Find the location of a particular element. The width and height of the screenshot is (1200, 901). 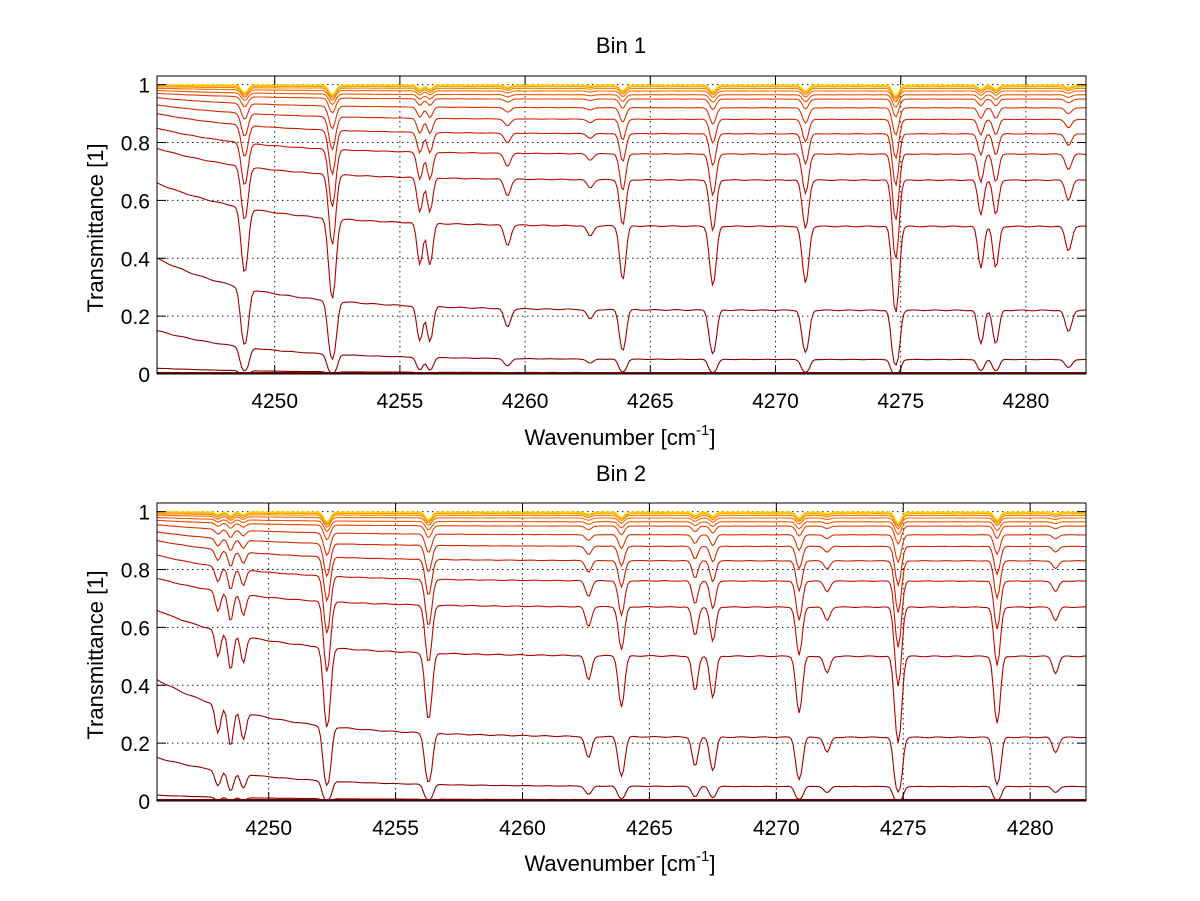

subplot-title: Bin 2 is located at coordinates (621, 473).